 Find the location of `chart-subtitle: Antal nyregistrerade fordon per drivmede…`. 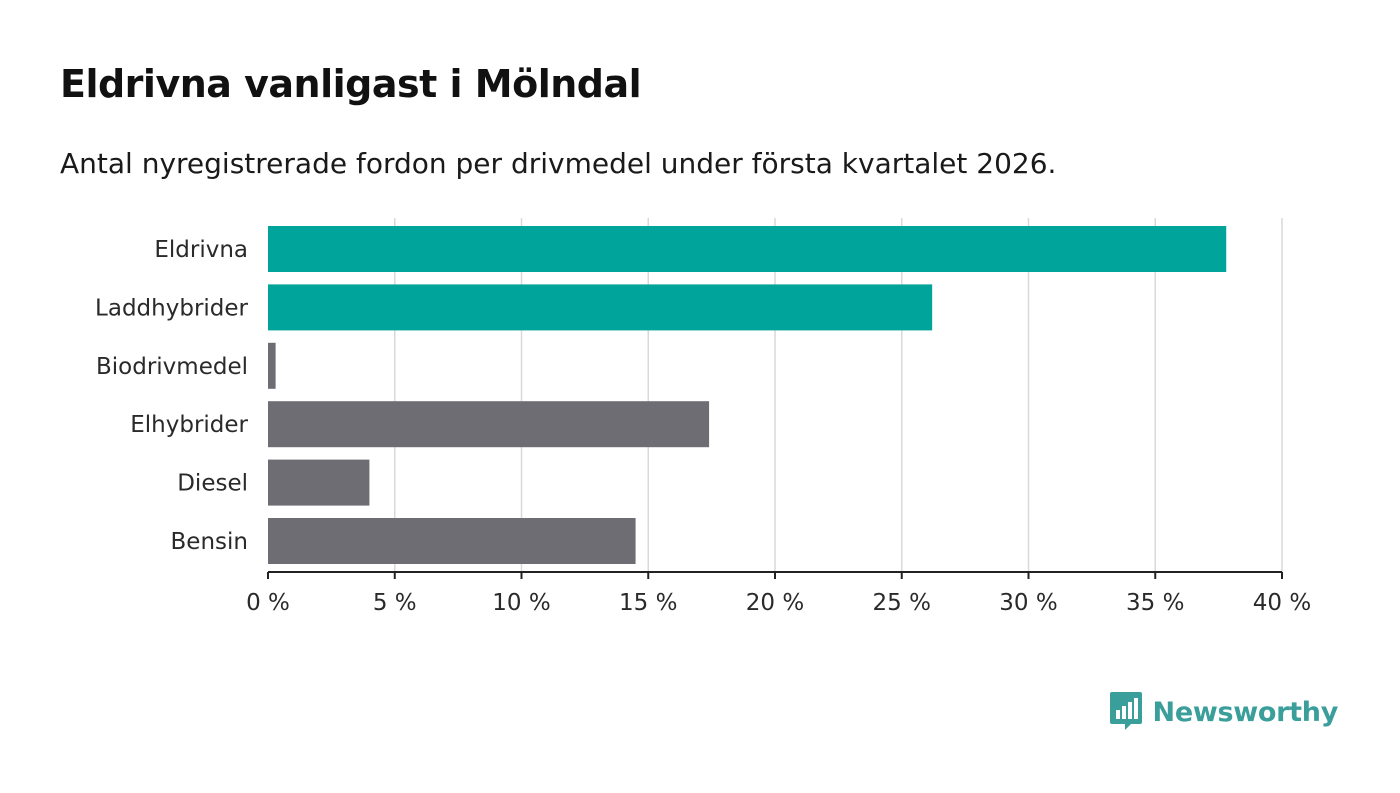

chart-subtitle: Antal nyregistrerade fordon per drivmede… is located at coordinates (558, 163).